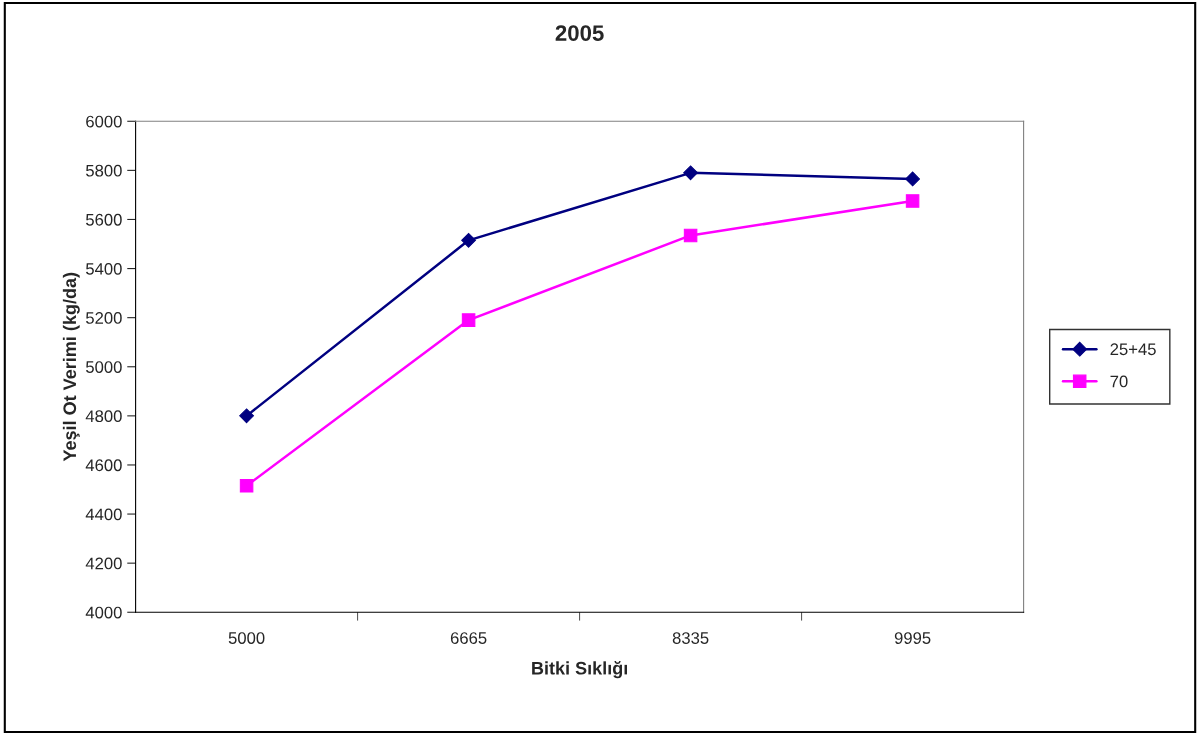  What do you see at coordinates (912, 638) in the screenshot?
I see `x-tick-label: 9995` at bounding box center [912, 638].